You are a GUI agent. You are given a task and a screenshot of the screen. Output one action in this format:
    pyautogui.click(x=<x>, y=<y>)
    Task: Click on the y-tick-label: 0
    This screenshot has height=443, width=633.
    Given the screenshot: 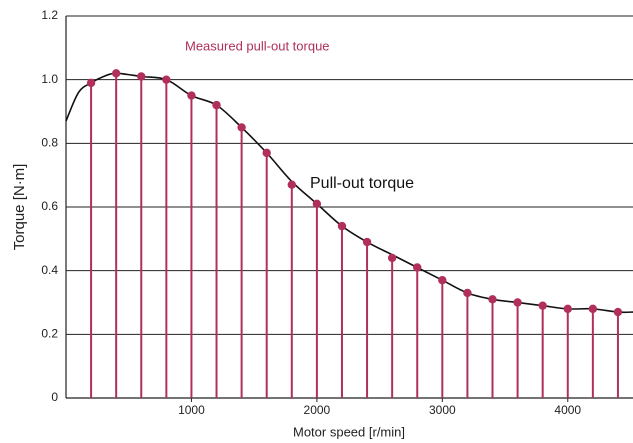 What is the action you would take?
    pyautogui.click(x=54, y=397)
    